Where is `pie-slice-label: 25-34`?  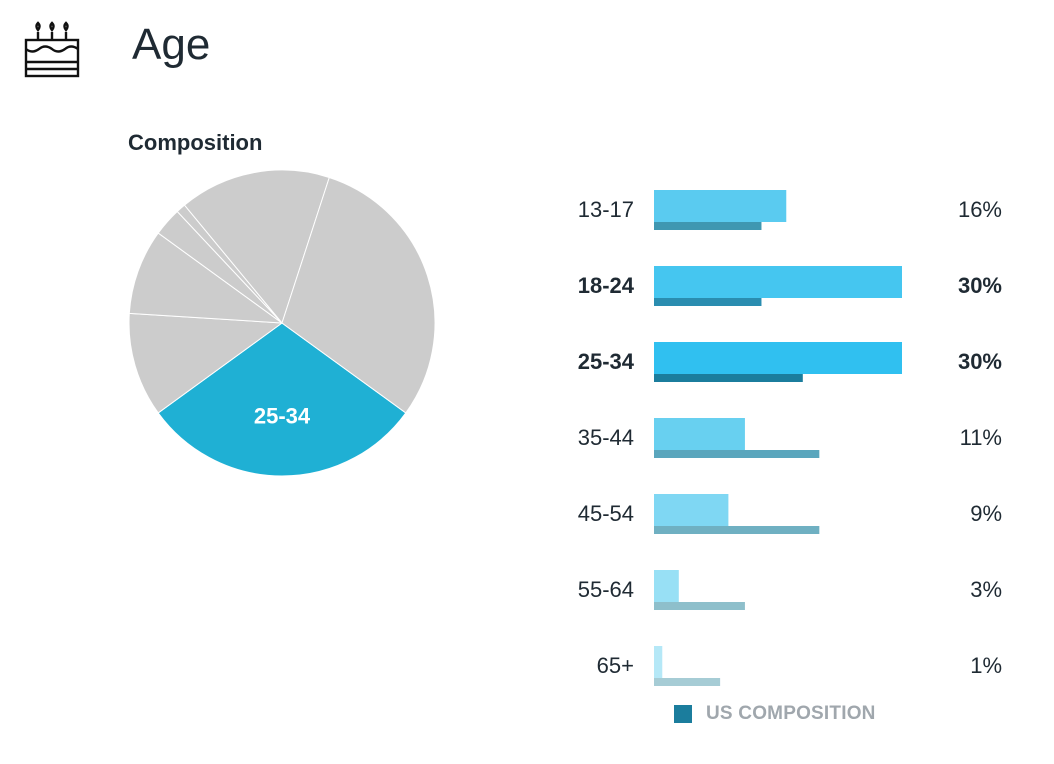 pie-slice-label: 25-34 is located at coordinates (282, 416).